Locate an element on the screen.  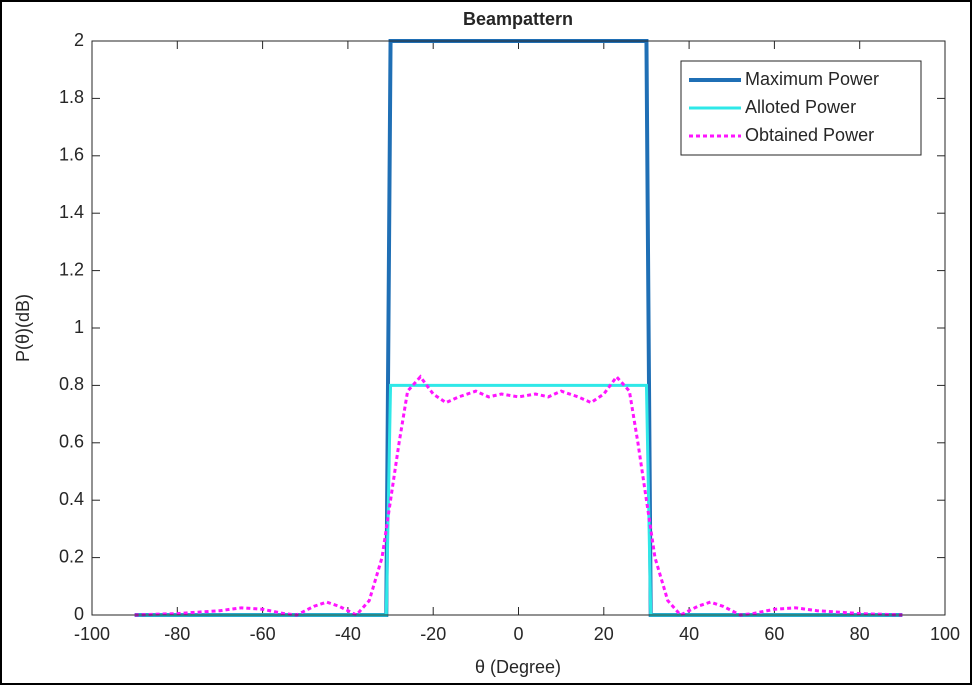
y-tick-label: 1.8 is located at coordinates (71, 97).